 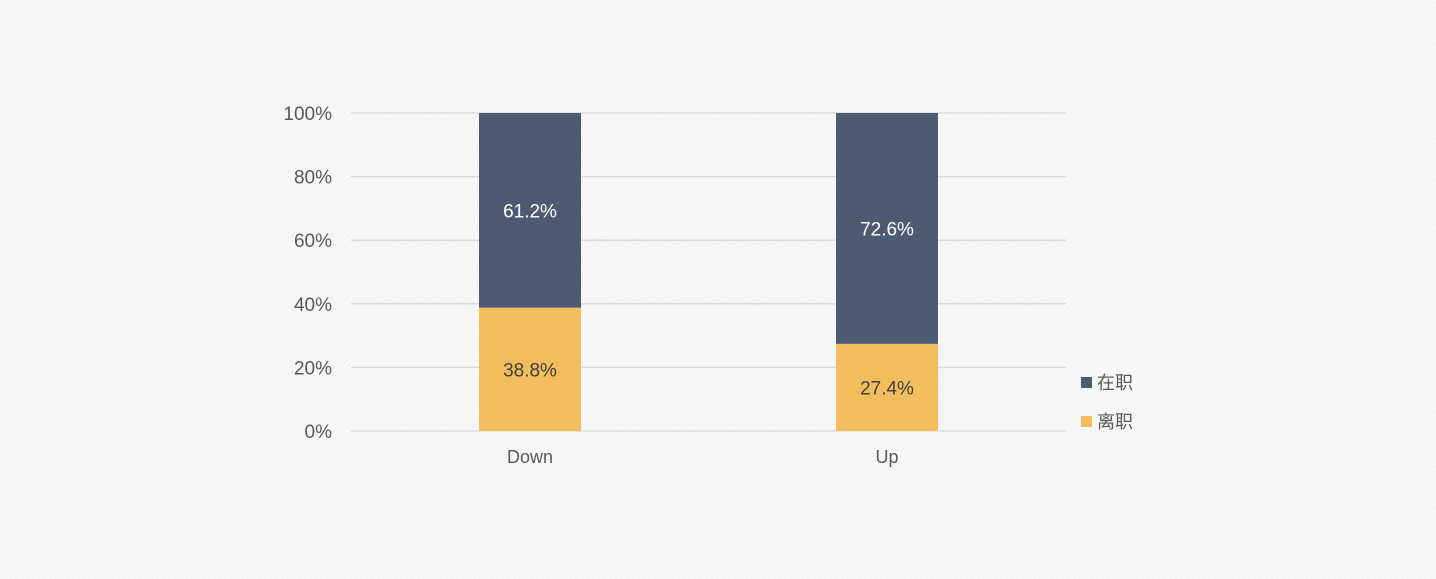 I want to click on y-tick-label: 80%, so click(x=313, y=178).